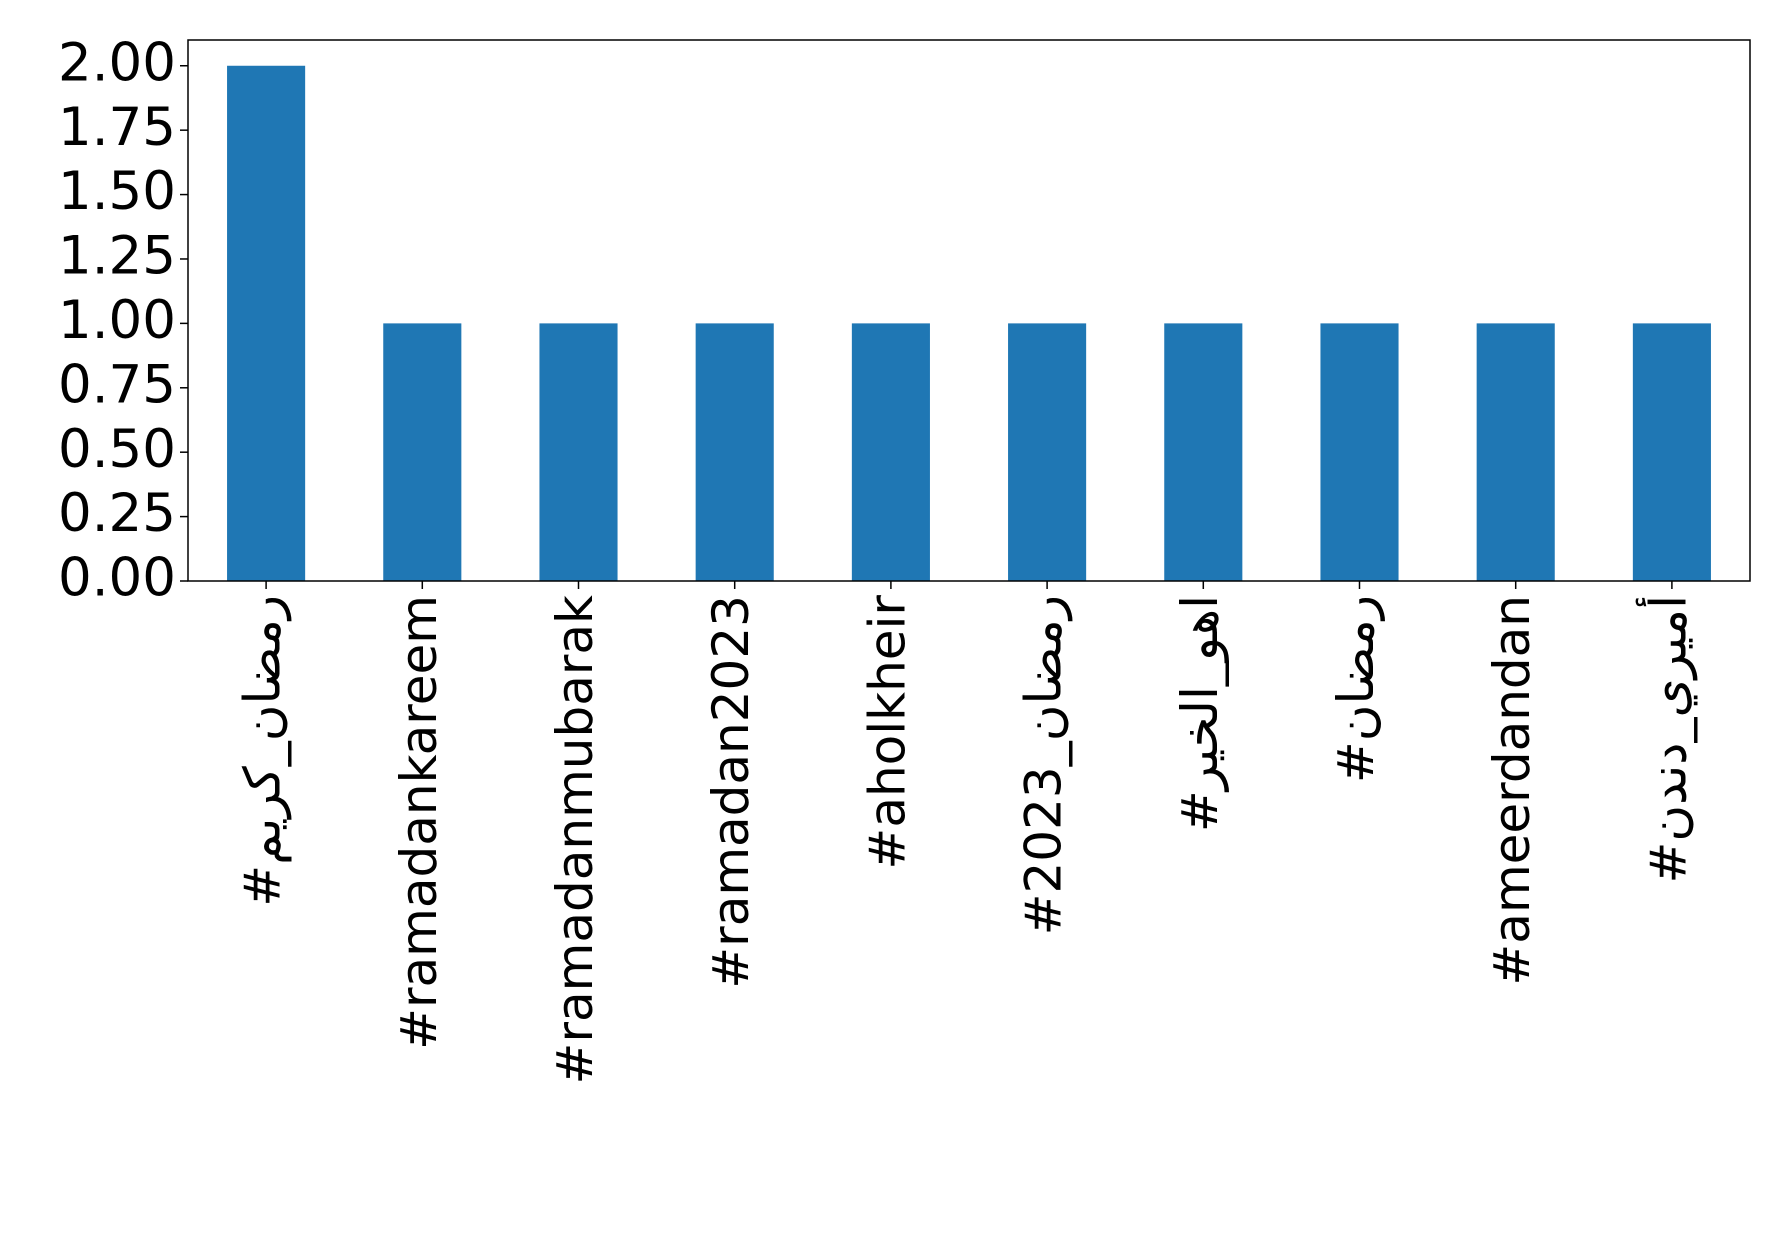  What do you see at coordinates (117, 62) in the screenshot?
I see `y-tick-label: 2.00` at bounding box center [117, 62].